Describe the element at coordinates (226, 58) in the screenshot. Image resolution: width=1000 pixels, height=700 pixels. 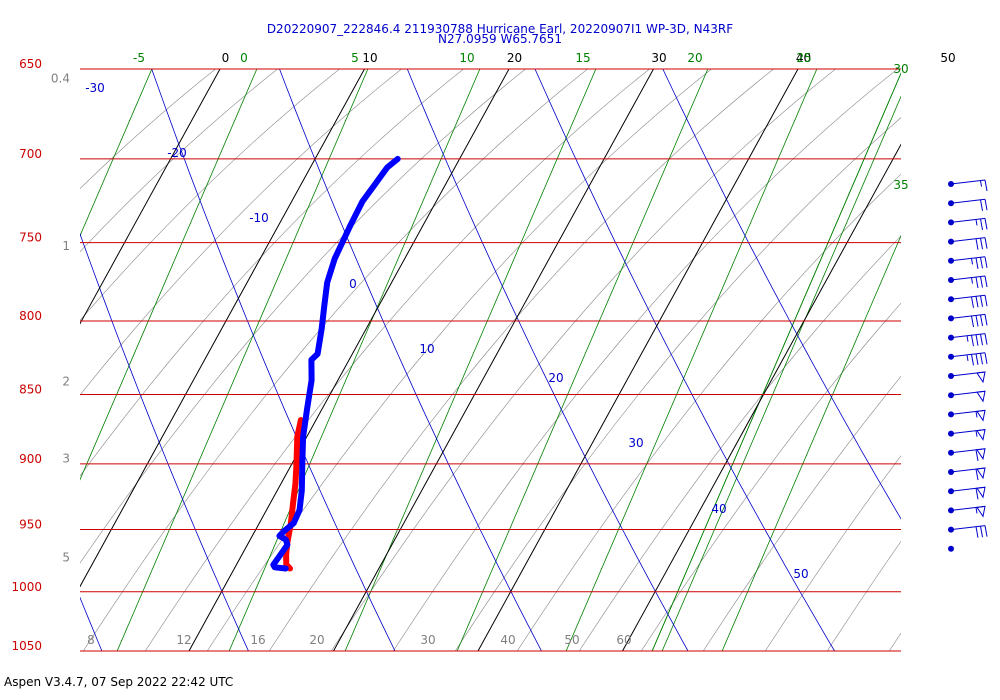
I see `isotherm-label: 0` at that location.